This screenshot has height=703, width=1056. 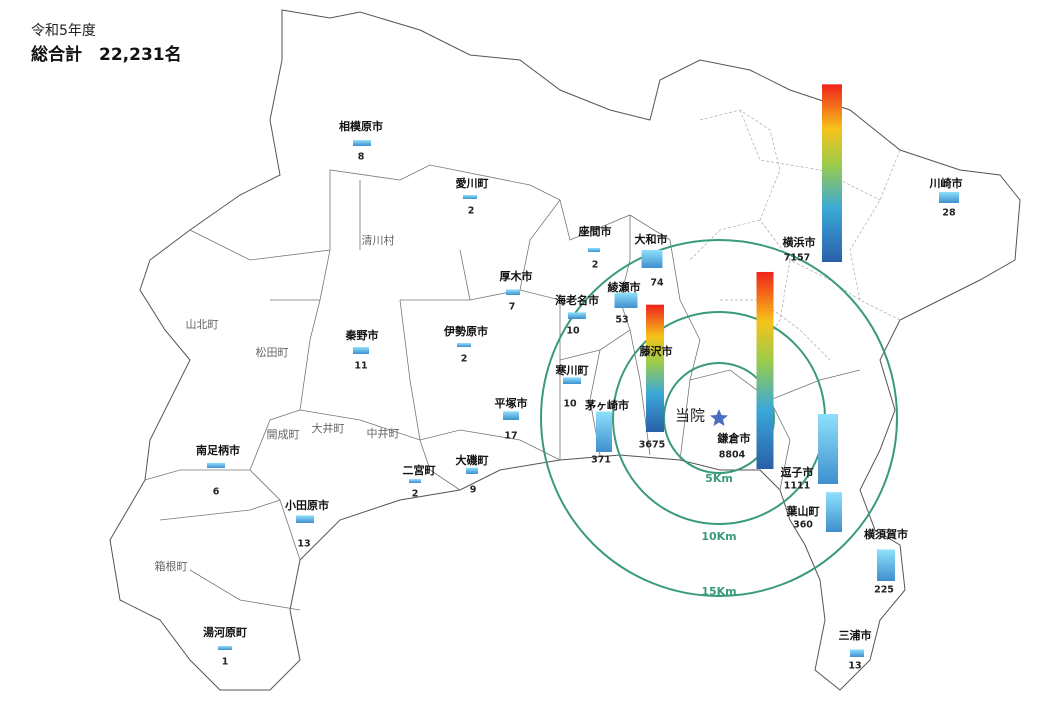 I want to click on place-name: 茅ヶ崎市, so click(x=607, y=405).